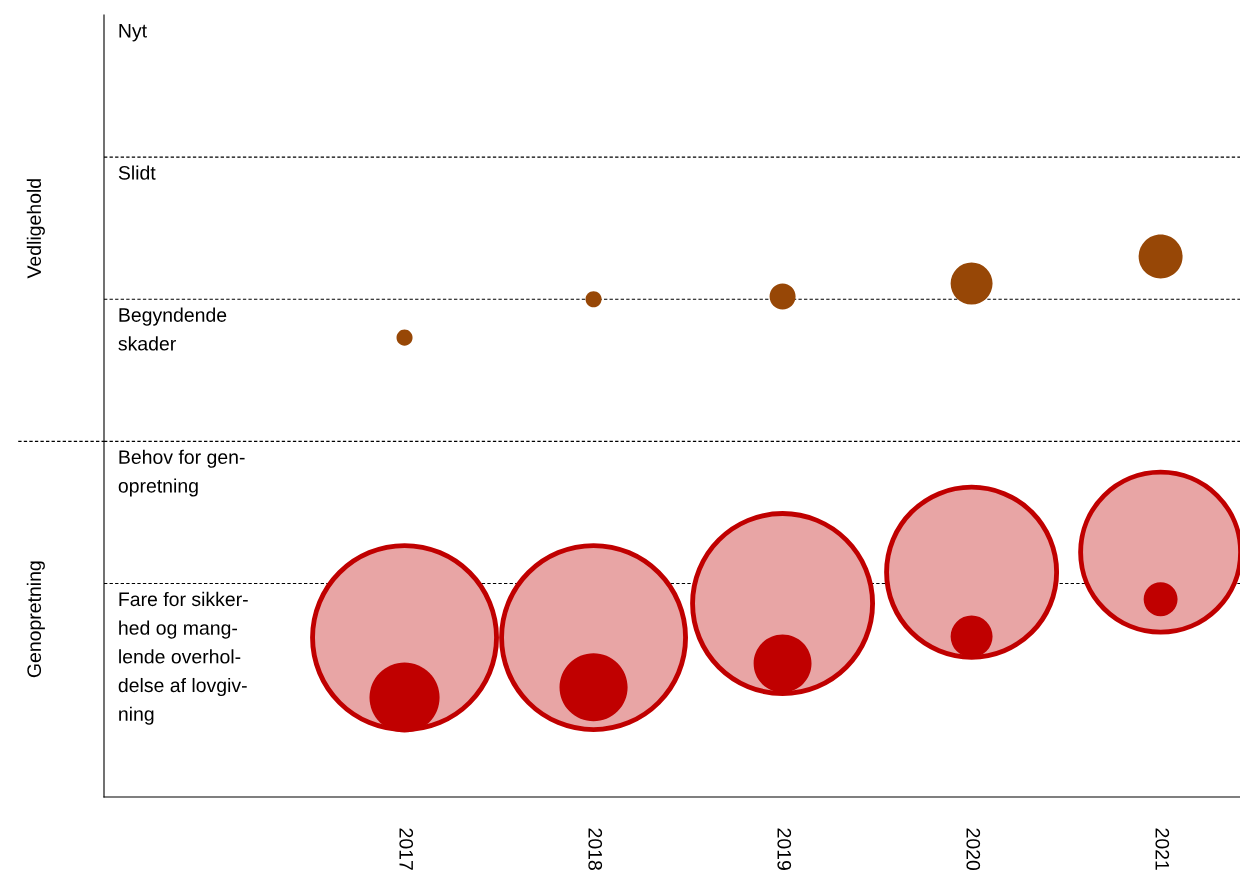 The height and width of the screenshot is (873, 1240). What do you see at coordinates (973, 849) in the screenshot?
I see `x-tick-label: 2020` at bounding box center [973, 849].